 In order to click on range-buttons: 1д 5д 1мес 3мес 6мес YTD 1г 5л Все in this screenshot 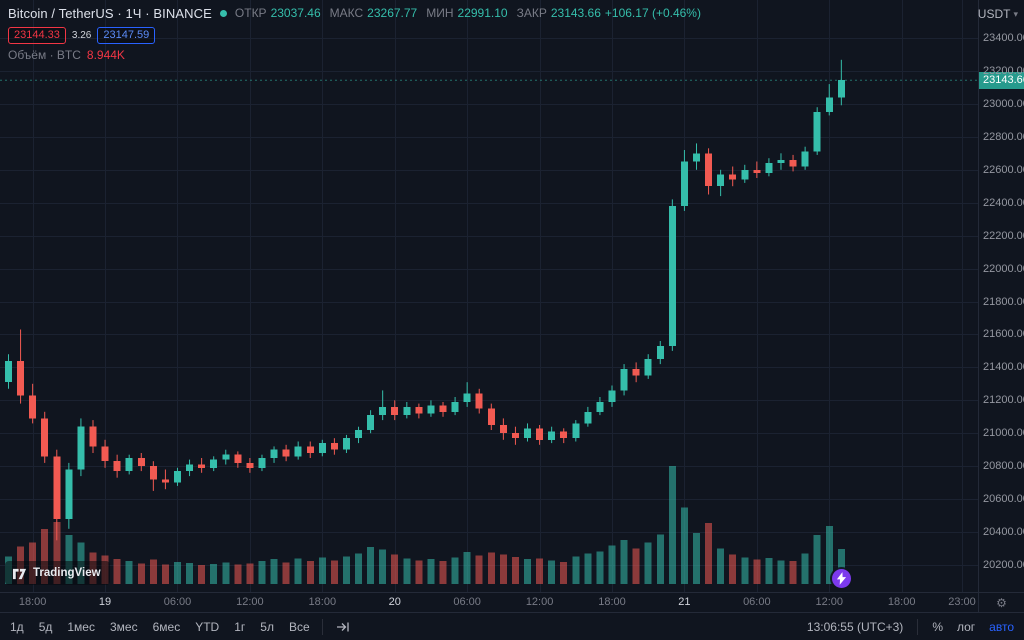, I will do `click(160, 627)`.